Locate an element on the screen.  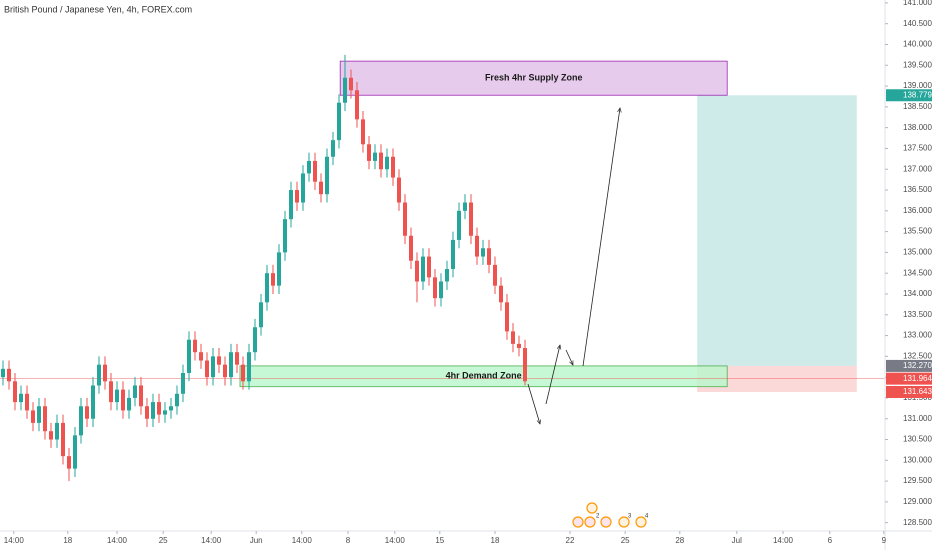
price-label: 132.270 is located at coordinates (917, 365).